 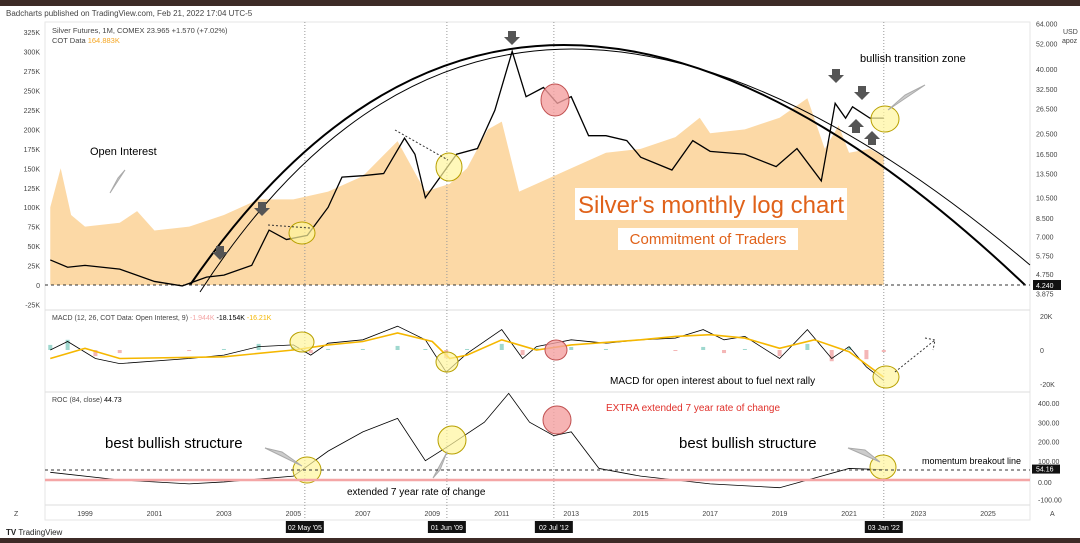 What do you see at coordinates (1047, 134) in the screenshot?
I see `price-tick-label: 20.500` at bounding box center [1047, 134].